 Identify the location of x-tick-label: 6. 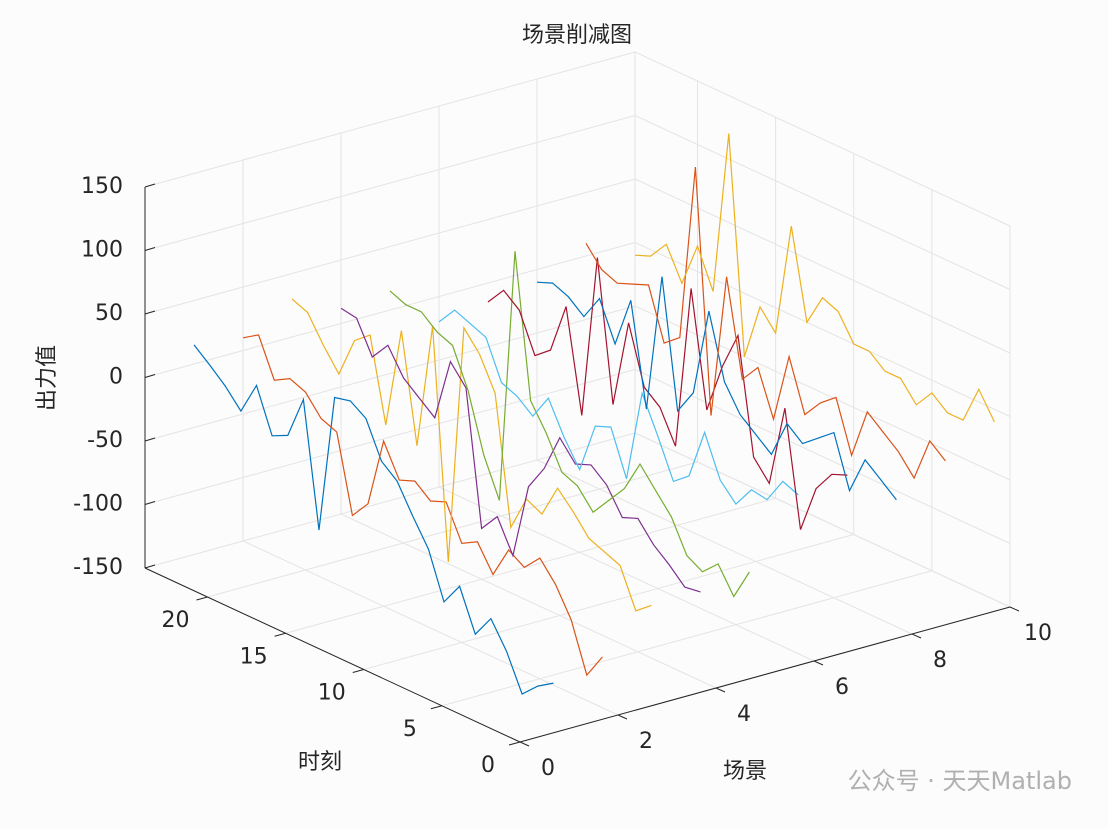
(842, 687).